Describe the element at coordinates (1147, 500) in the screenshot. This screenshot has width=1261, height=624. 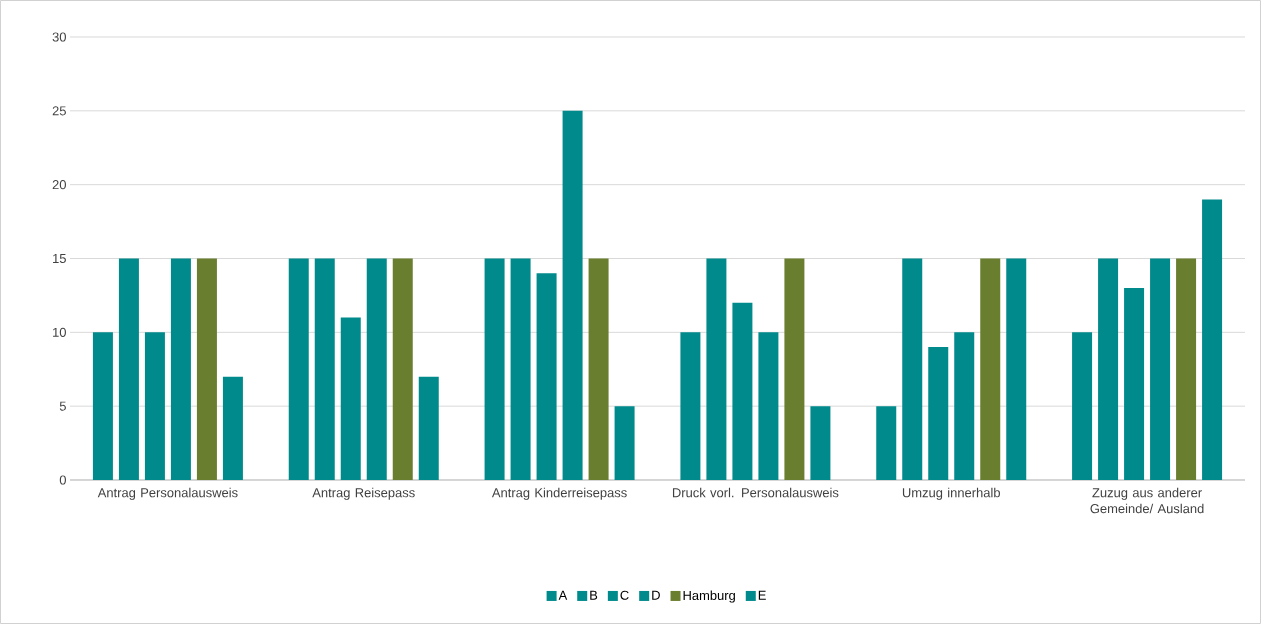
I see `x-tick-label: Zuzug aus anderer Gemeinde/ Ausland` at that location.